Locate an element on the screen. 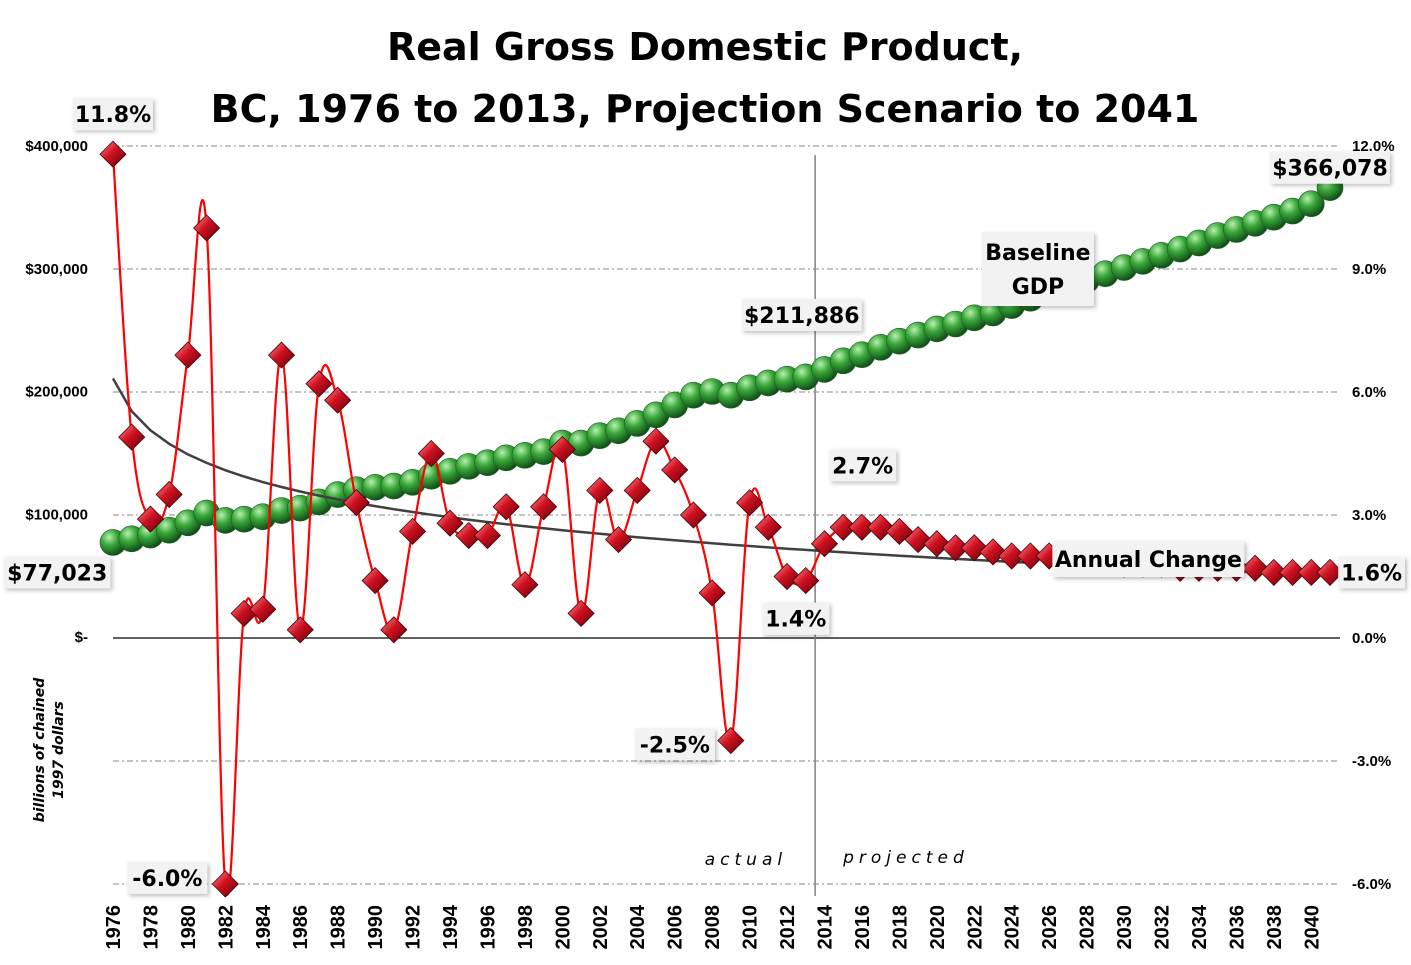  left-tick-label: $100,000 is located at coordinates (56, 514).